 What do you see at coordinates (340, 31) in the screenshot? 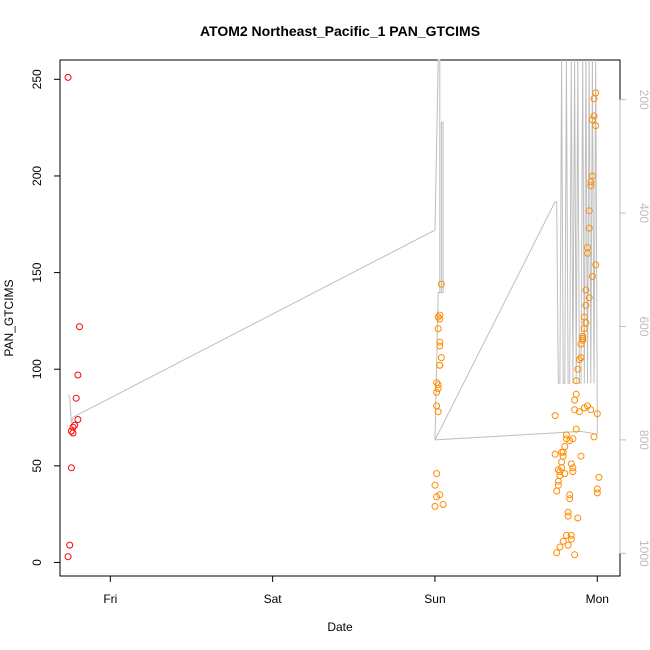
I see `chart-title: ATOM2 Northeast_Pacific_1 PAN_GTCIMS` at bounding box center [340, 31].